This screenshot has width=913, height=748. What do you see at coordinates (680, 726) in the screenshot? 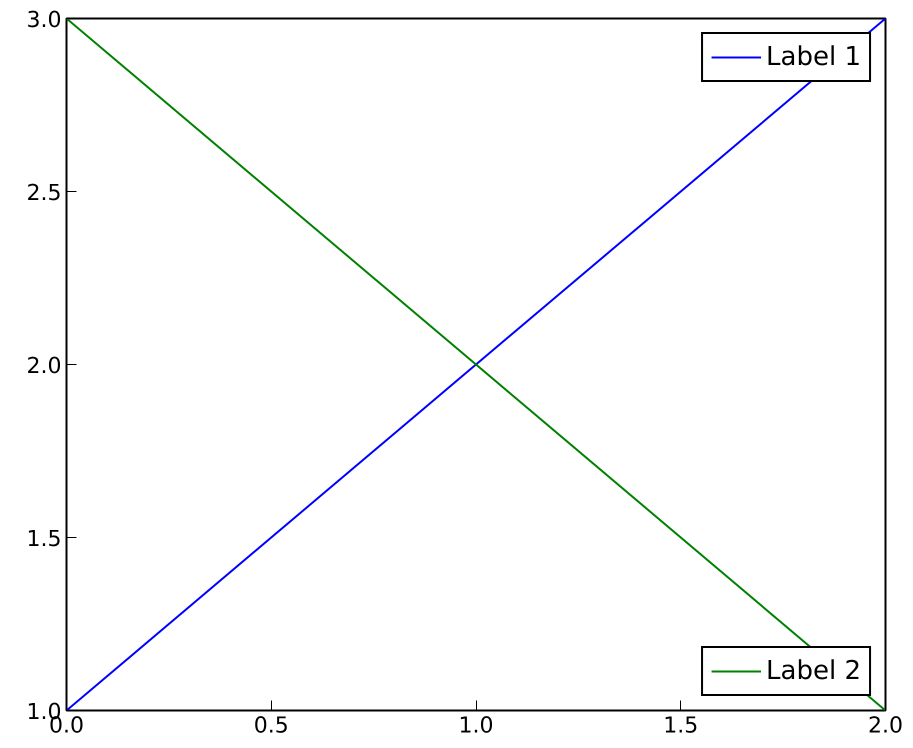
I see `x-tick-label: 1.5` at bounding box center [680, 726].